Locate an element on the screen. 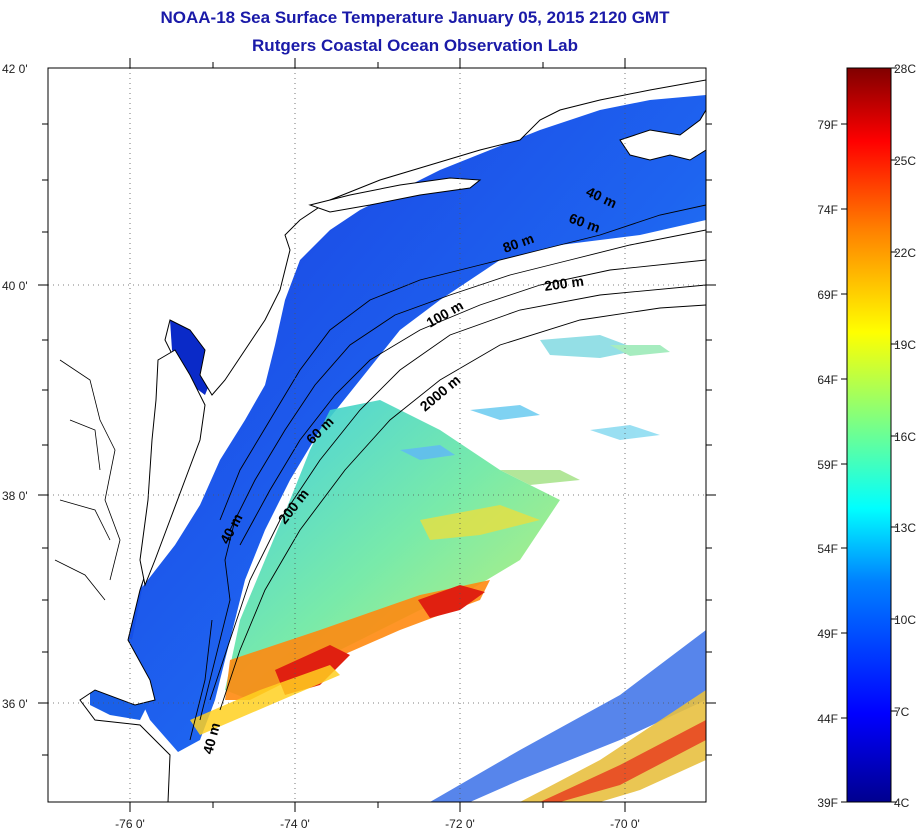  colorbar-c-label: 19C is located at coordinates (905, 345).